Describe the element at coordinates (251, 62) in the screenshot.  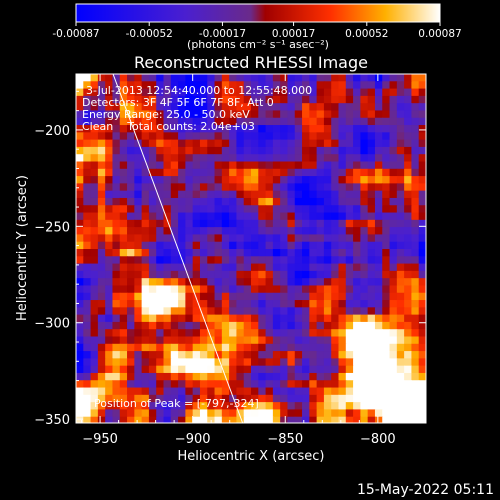
I see `chart-title: Reconstructed RHESSI Image` at that location.